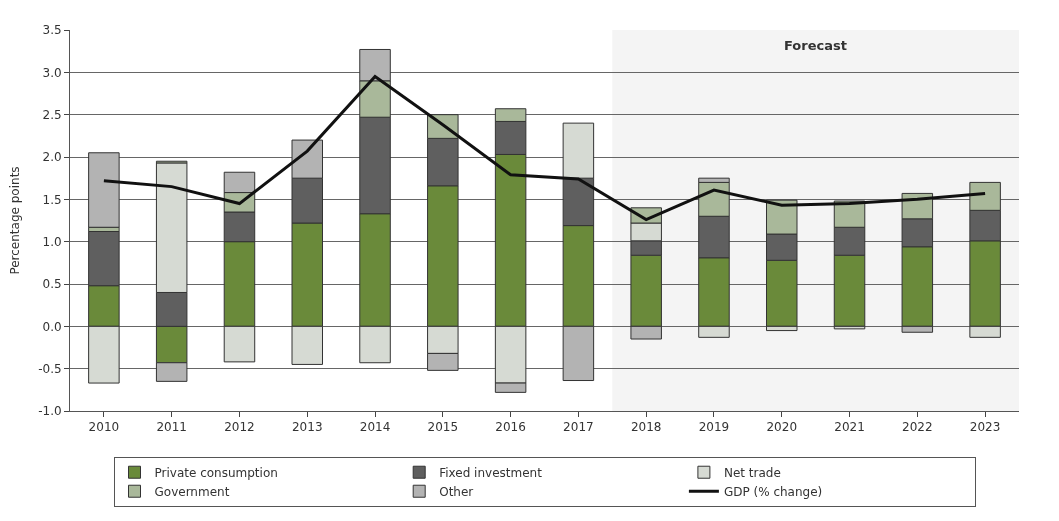 Image resolution: width=1059 pixels, height=521 pixels. I want to click on x-tick-label: 2011, so click(171, 427).